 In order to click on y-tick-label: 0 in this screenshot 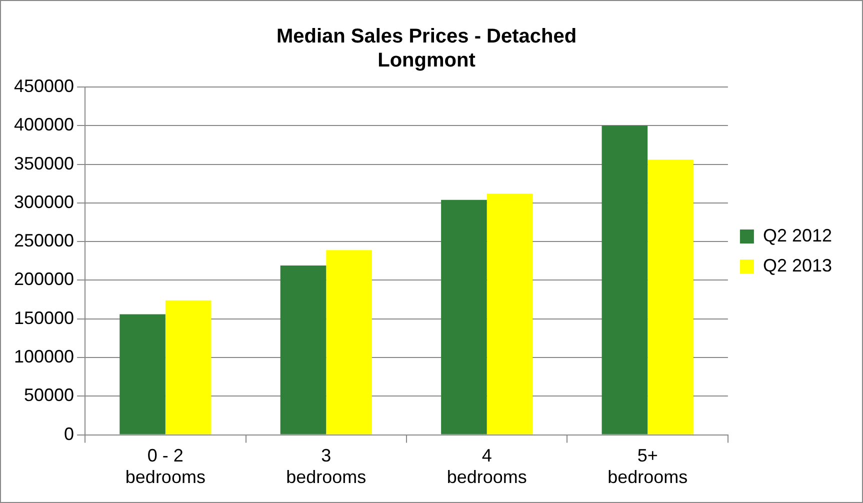, I will do `click(69, 434)`.